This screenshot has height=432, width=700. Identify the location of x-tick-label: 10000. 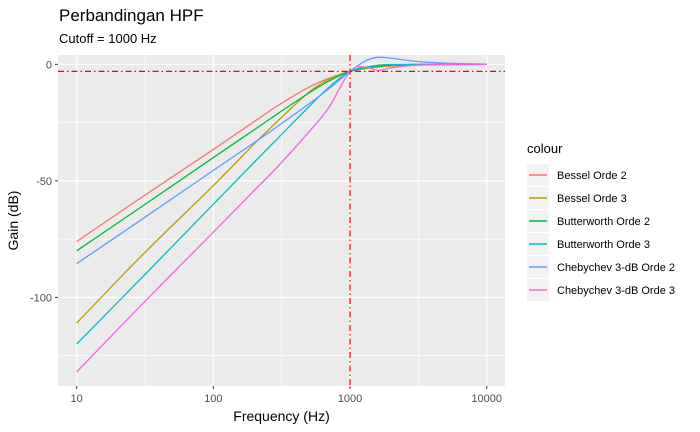
(486, 399).